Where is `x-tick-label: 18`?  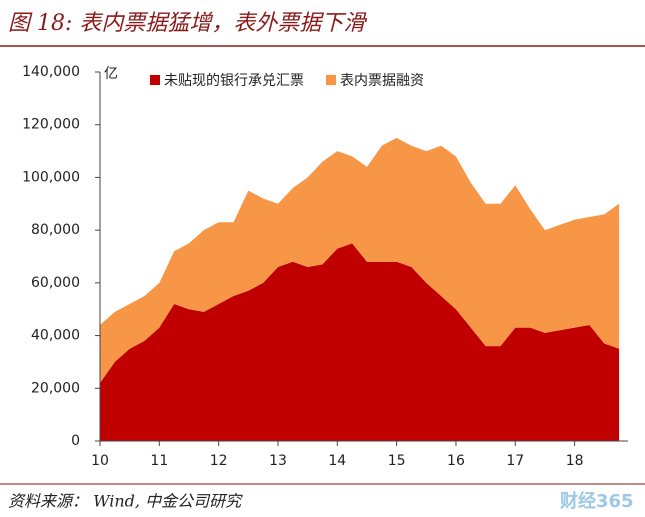
x-tick-label: 18 is located at coordinates (575, 461).